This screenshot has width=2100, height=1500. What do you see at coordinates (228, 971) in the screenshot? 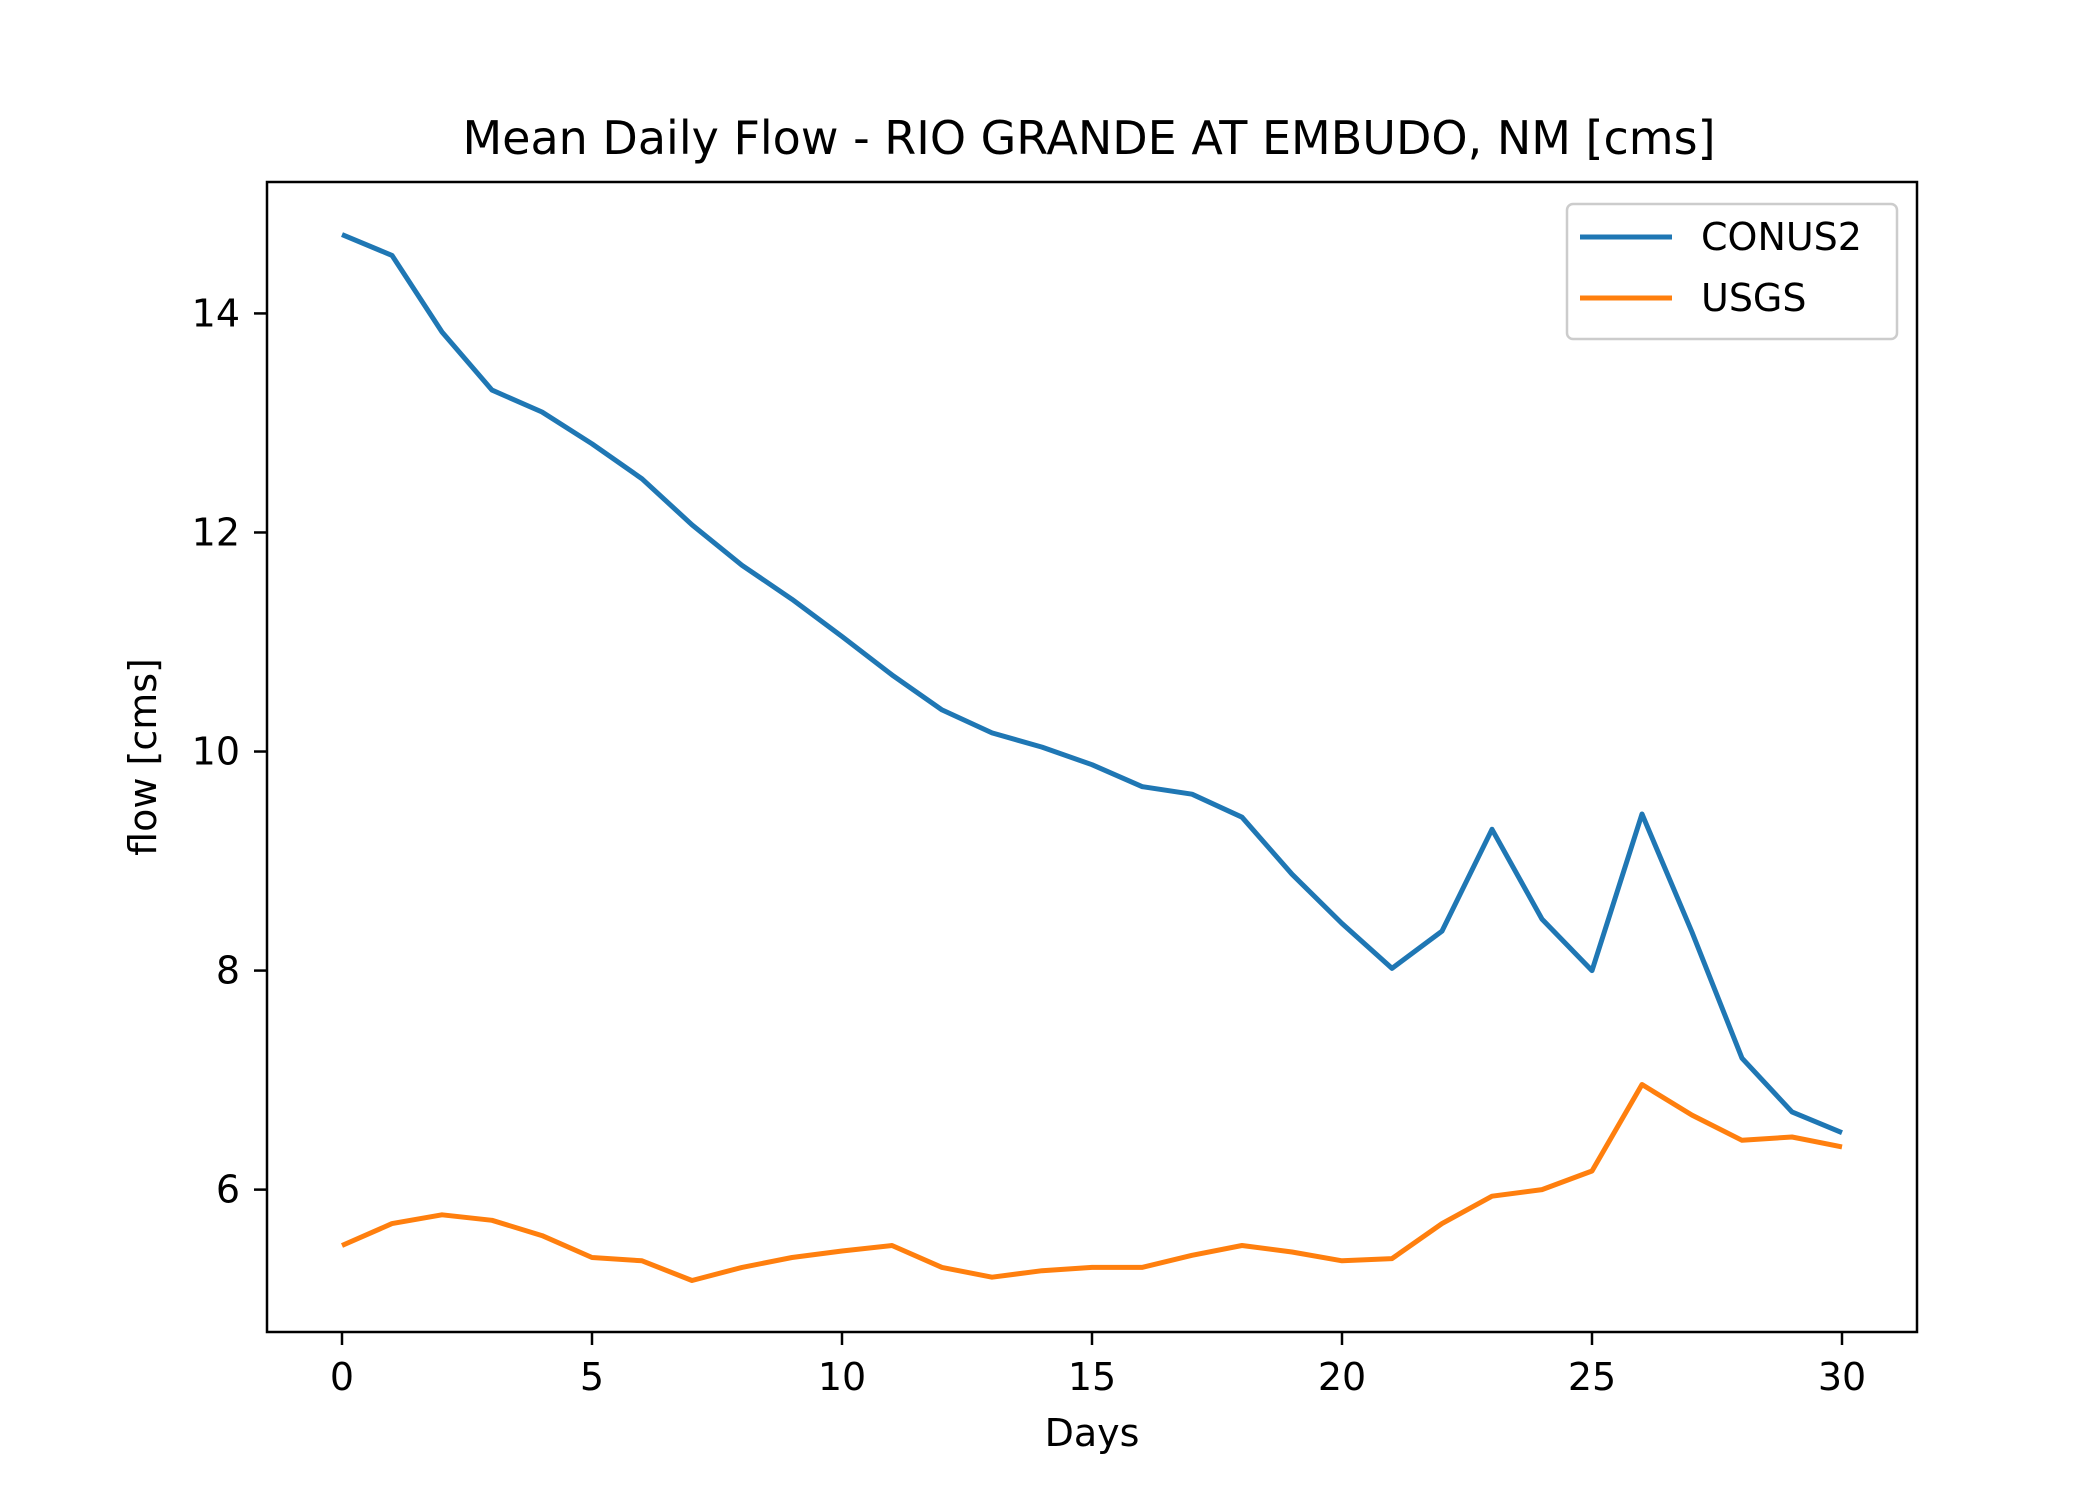
I see `y-tick-label: 8` at bounding box center [228, 971].